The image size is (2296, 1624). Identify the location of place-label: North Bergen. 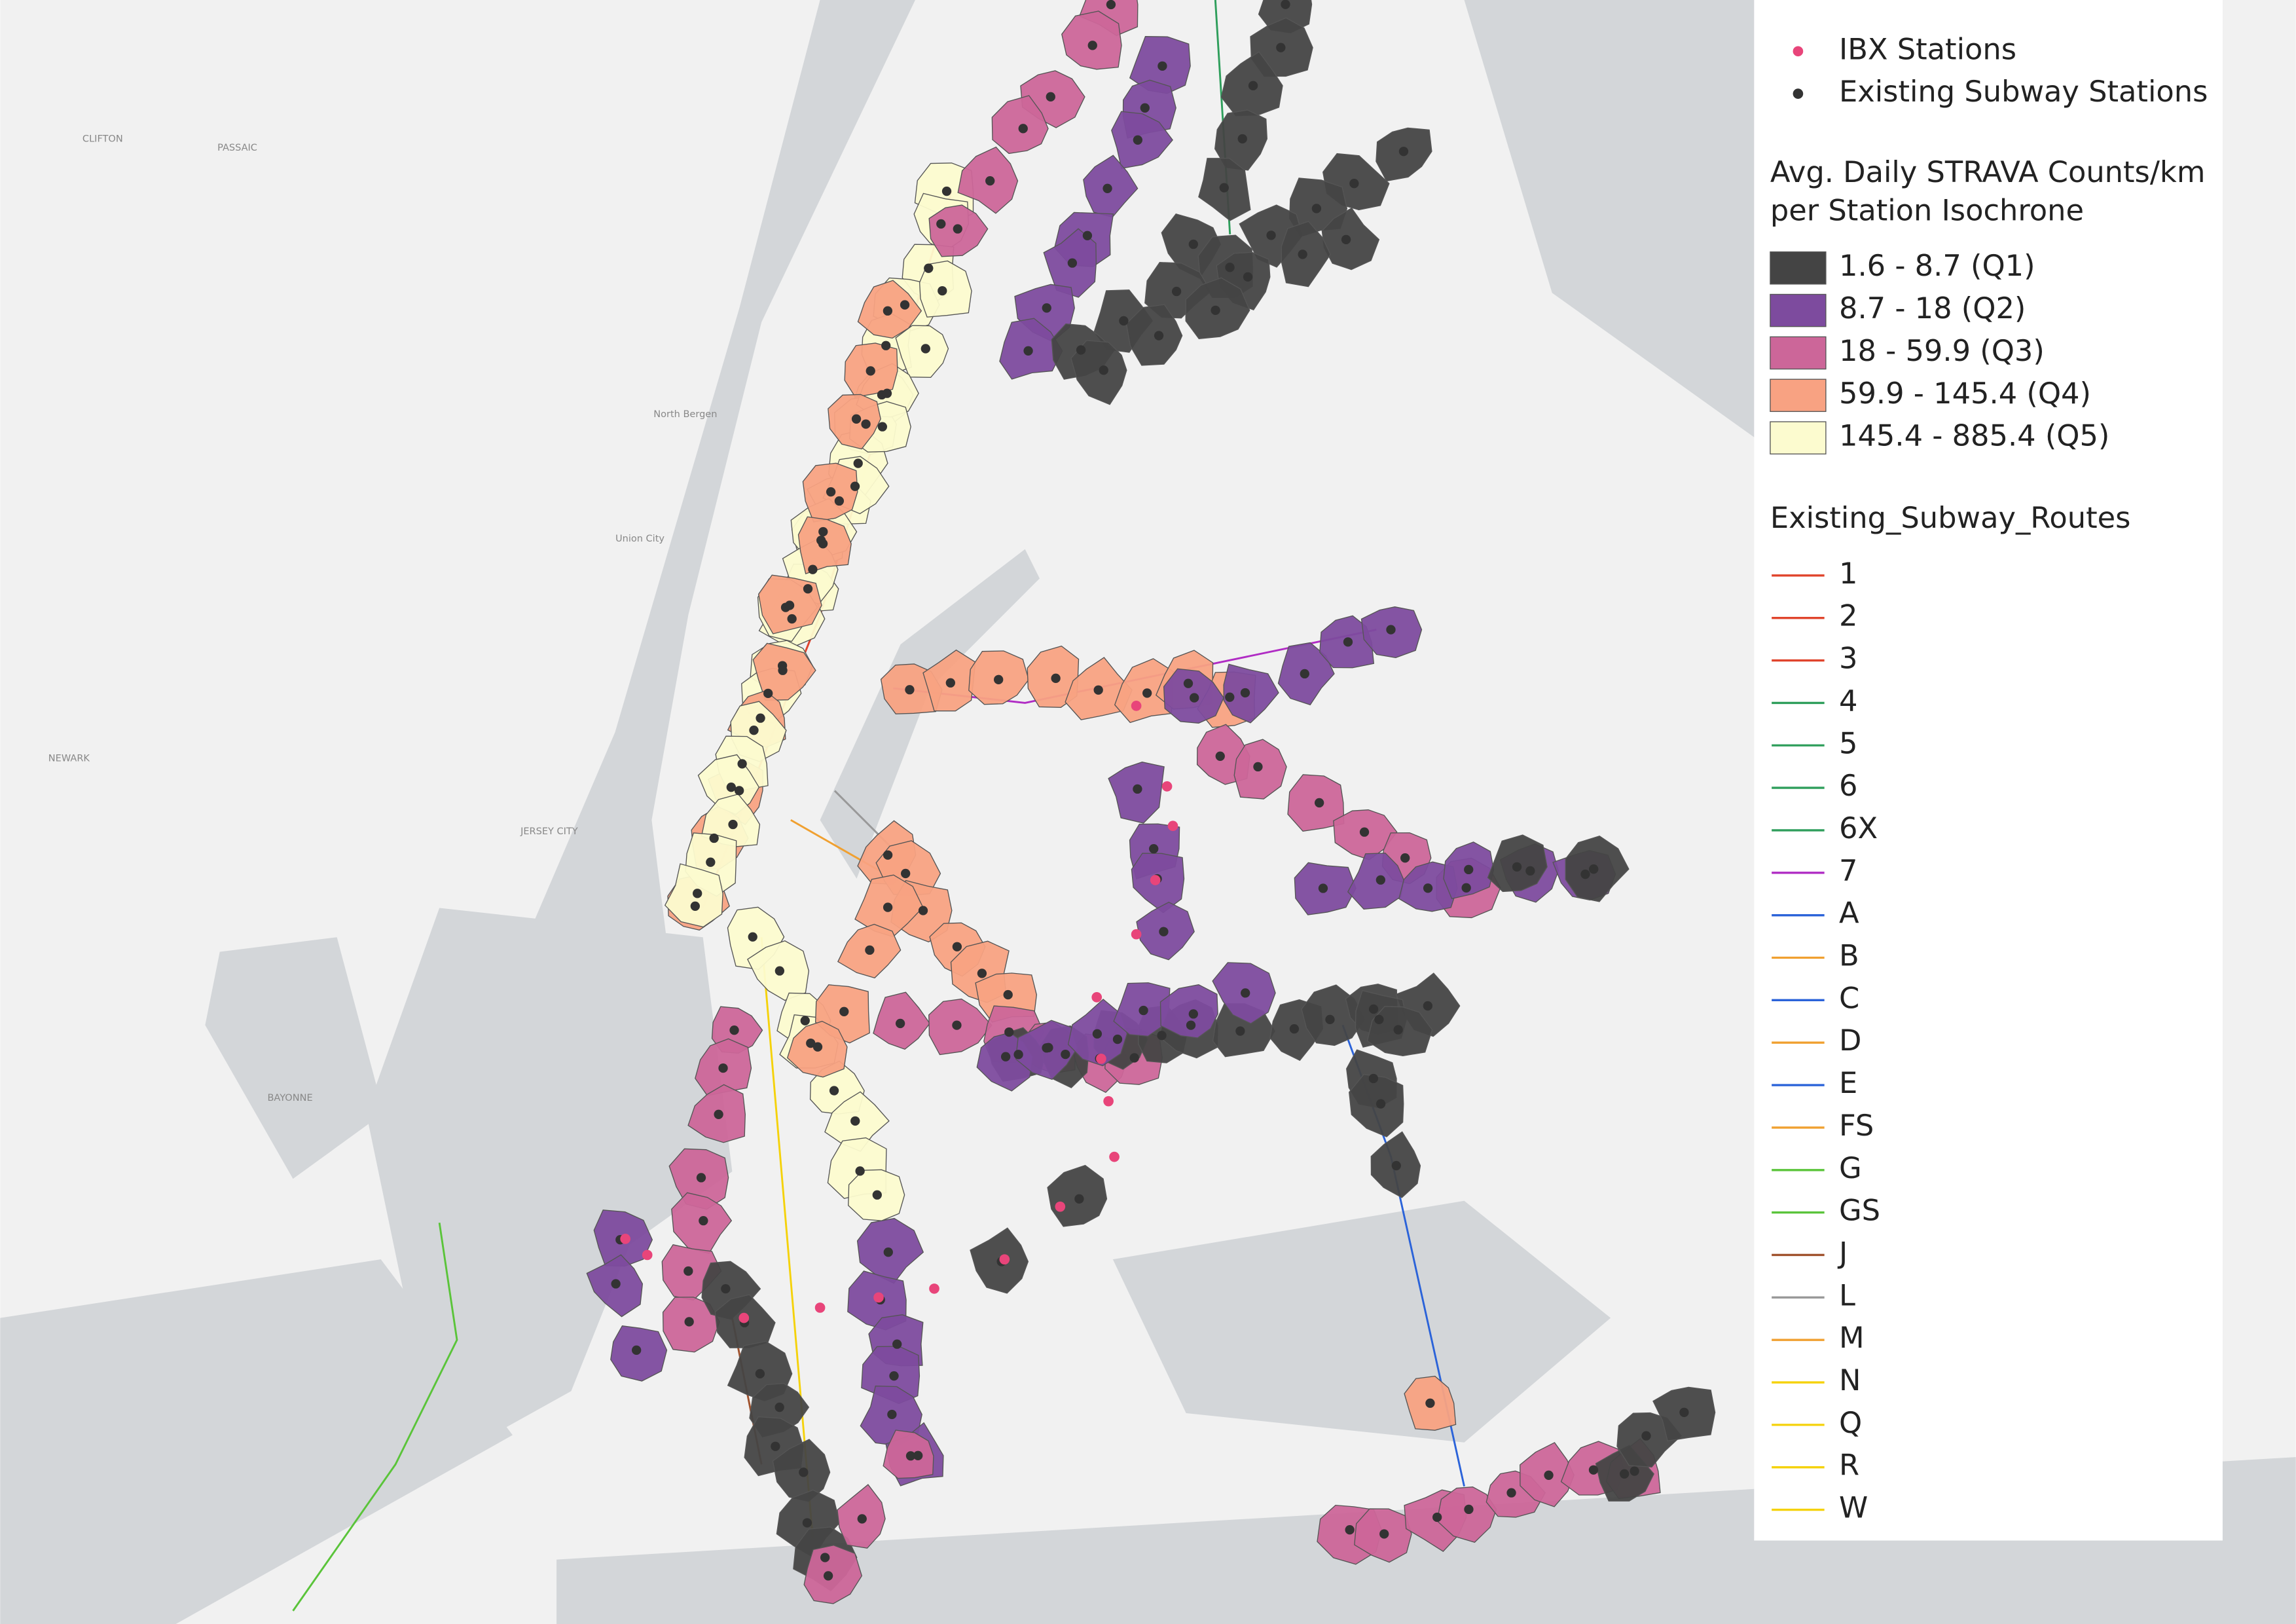
(685, 414).